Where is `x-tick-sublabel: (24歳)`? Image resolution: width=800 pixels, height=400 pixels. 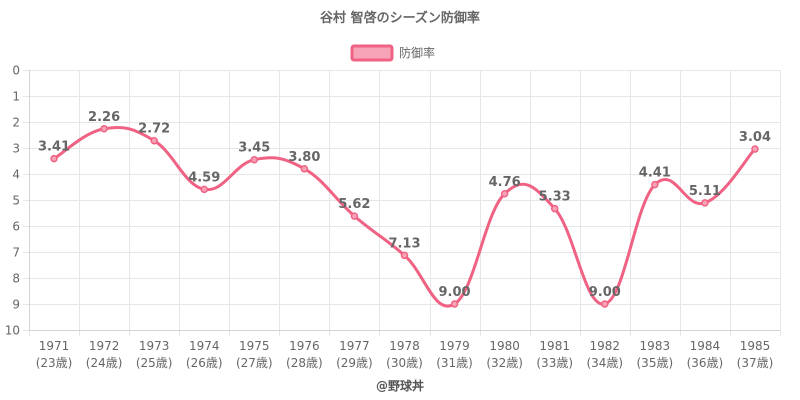 x-tick-sublabel: (24歳) is located at coordinates (104, 363).